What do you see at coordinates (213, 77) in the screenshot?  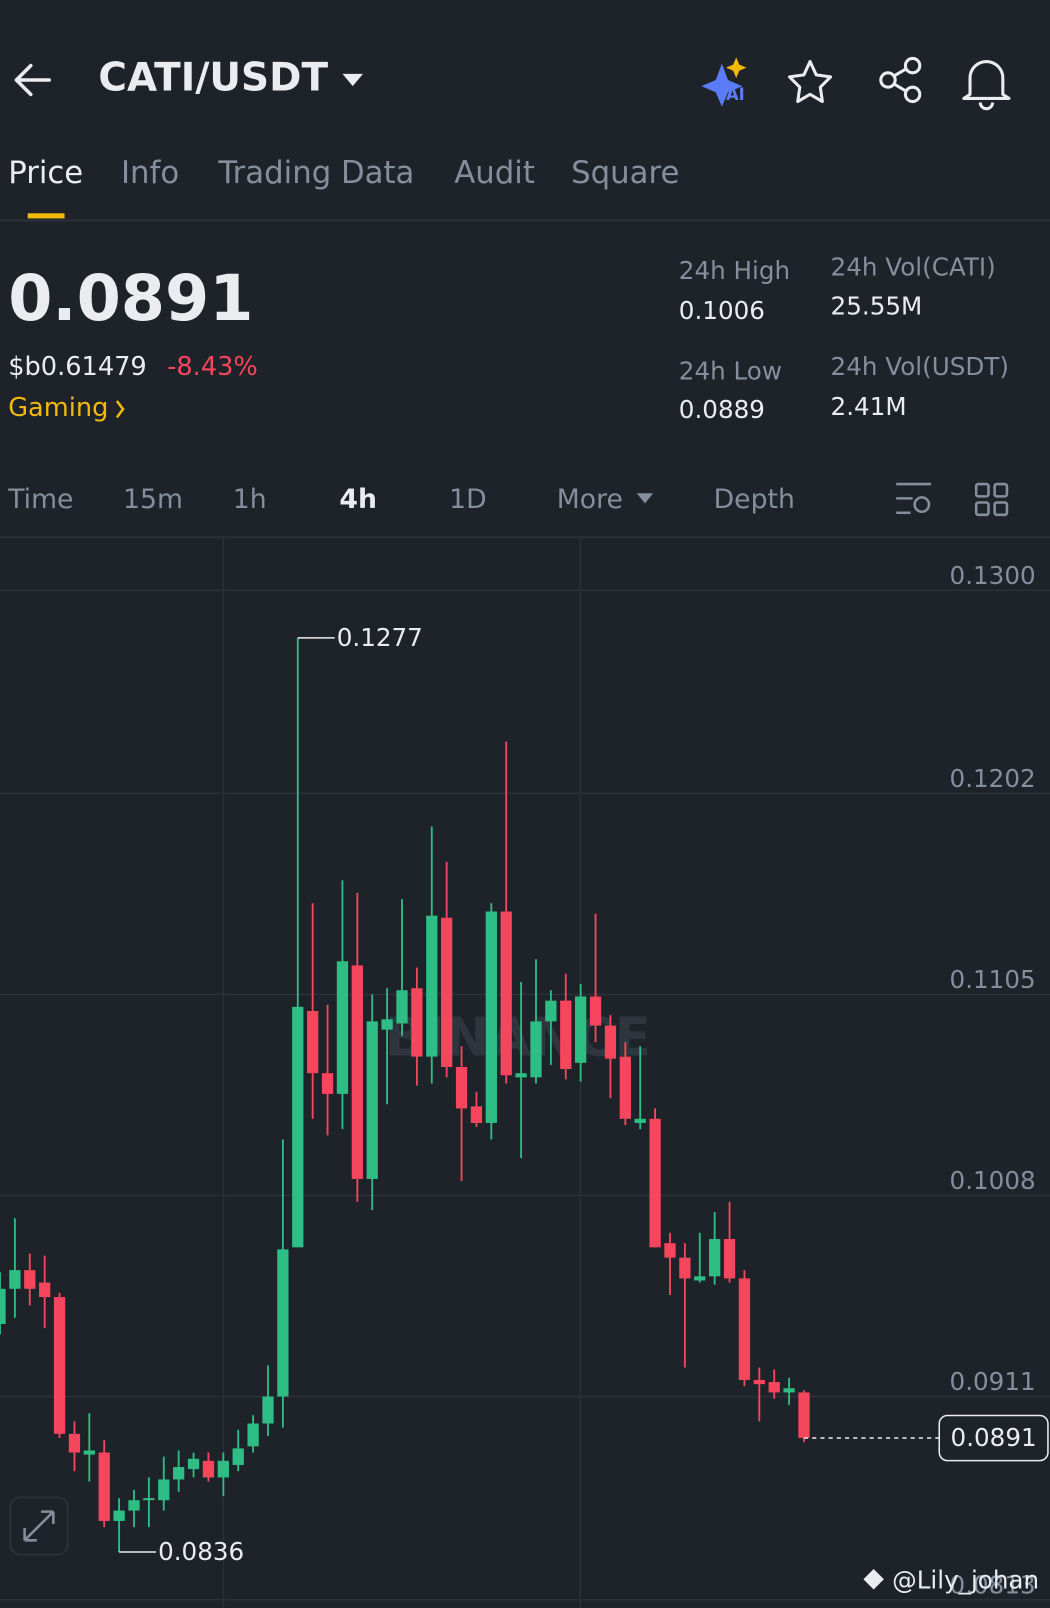 I see `pair-title: CATI/USDT` at bounding box center [213, 77].